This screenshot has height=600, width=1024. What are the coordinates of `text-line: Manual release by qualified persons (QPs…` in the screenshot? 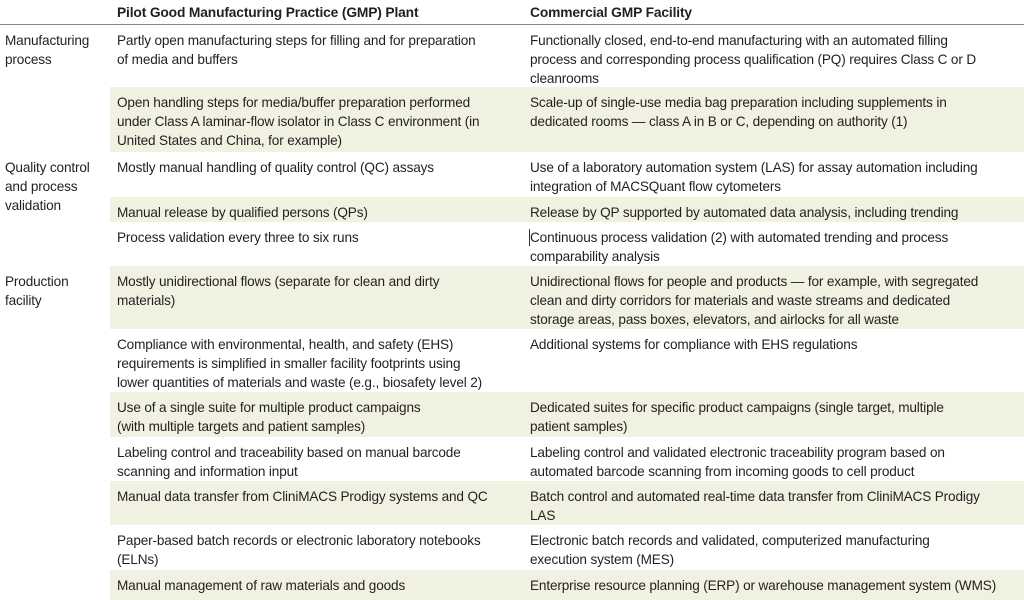 It's located at (242, 212).